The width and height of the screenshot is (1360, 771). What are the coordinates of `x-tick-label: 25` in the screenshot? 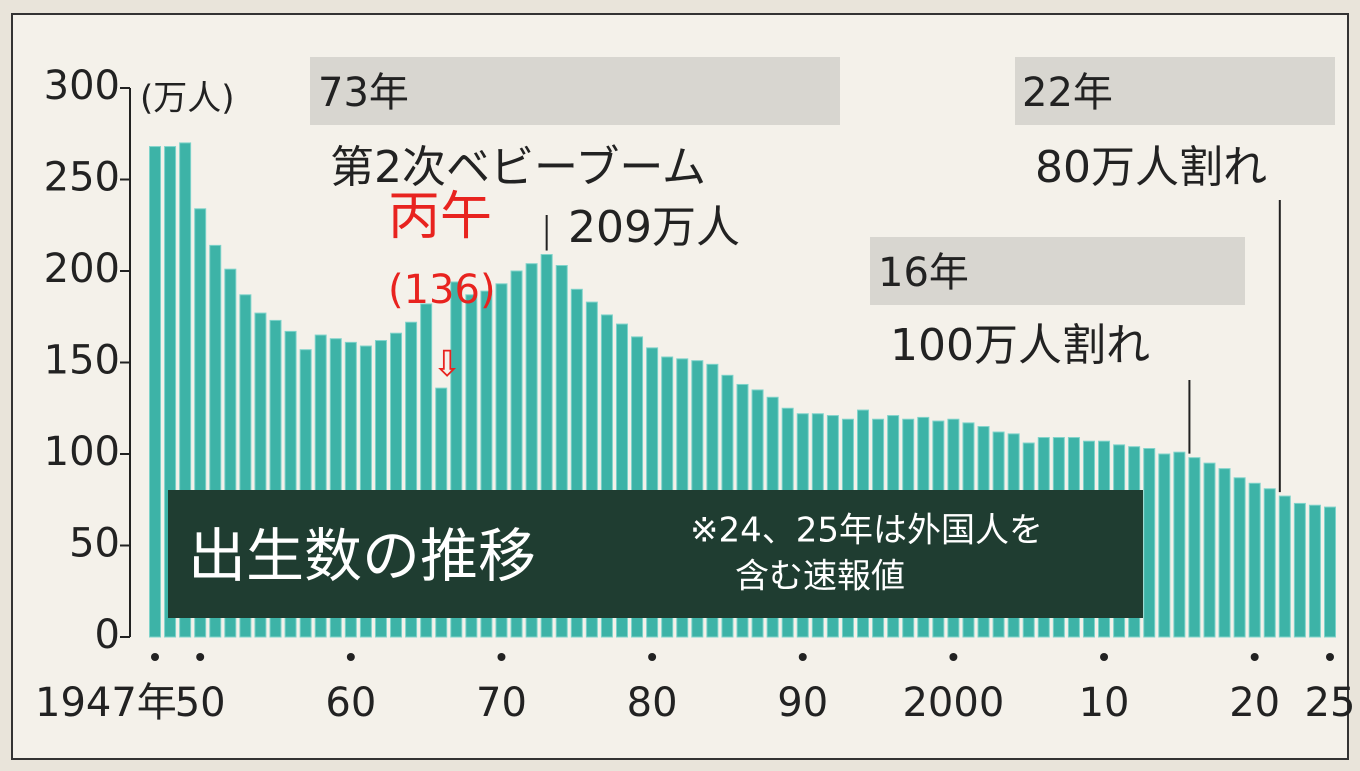 It's located at (1330, 703).